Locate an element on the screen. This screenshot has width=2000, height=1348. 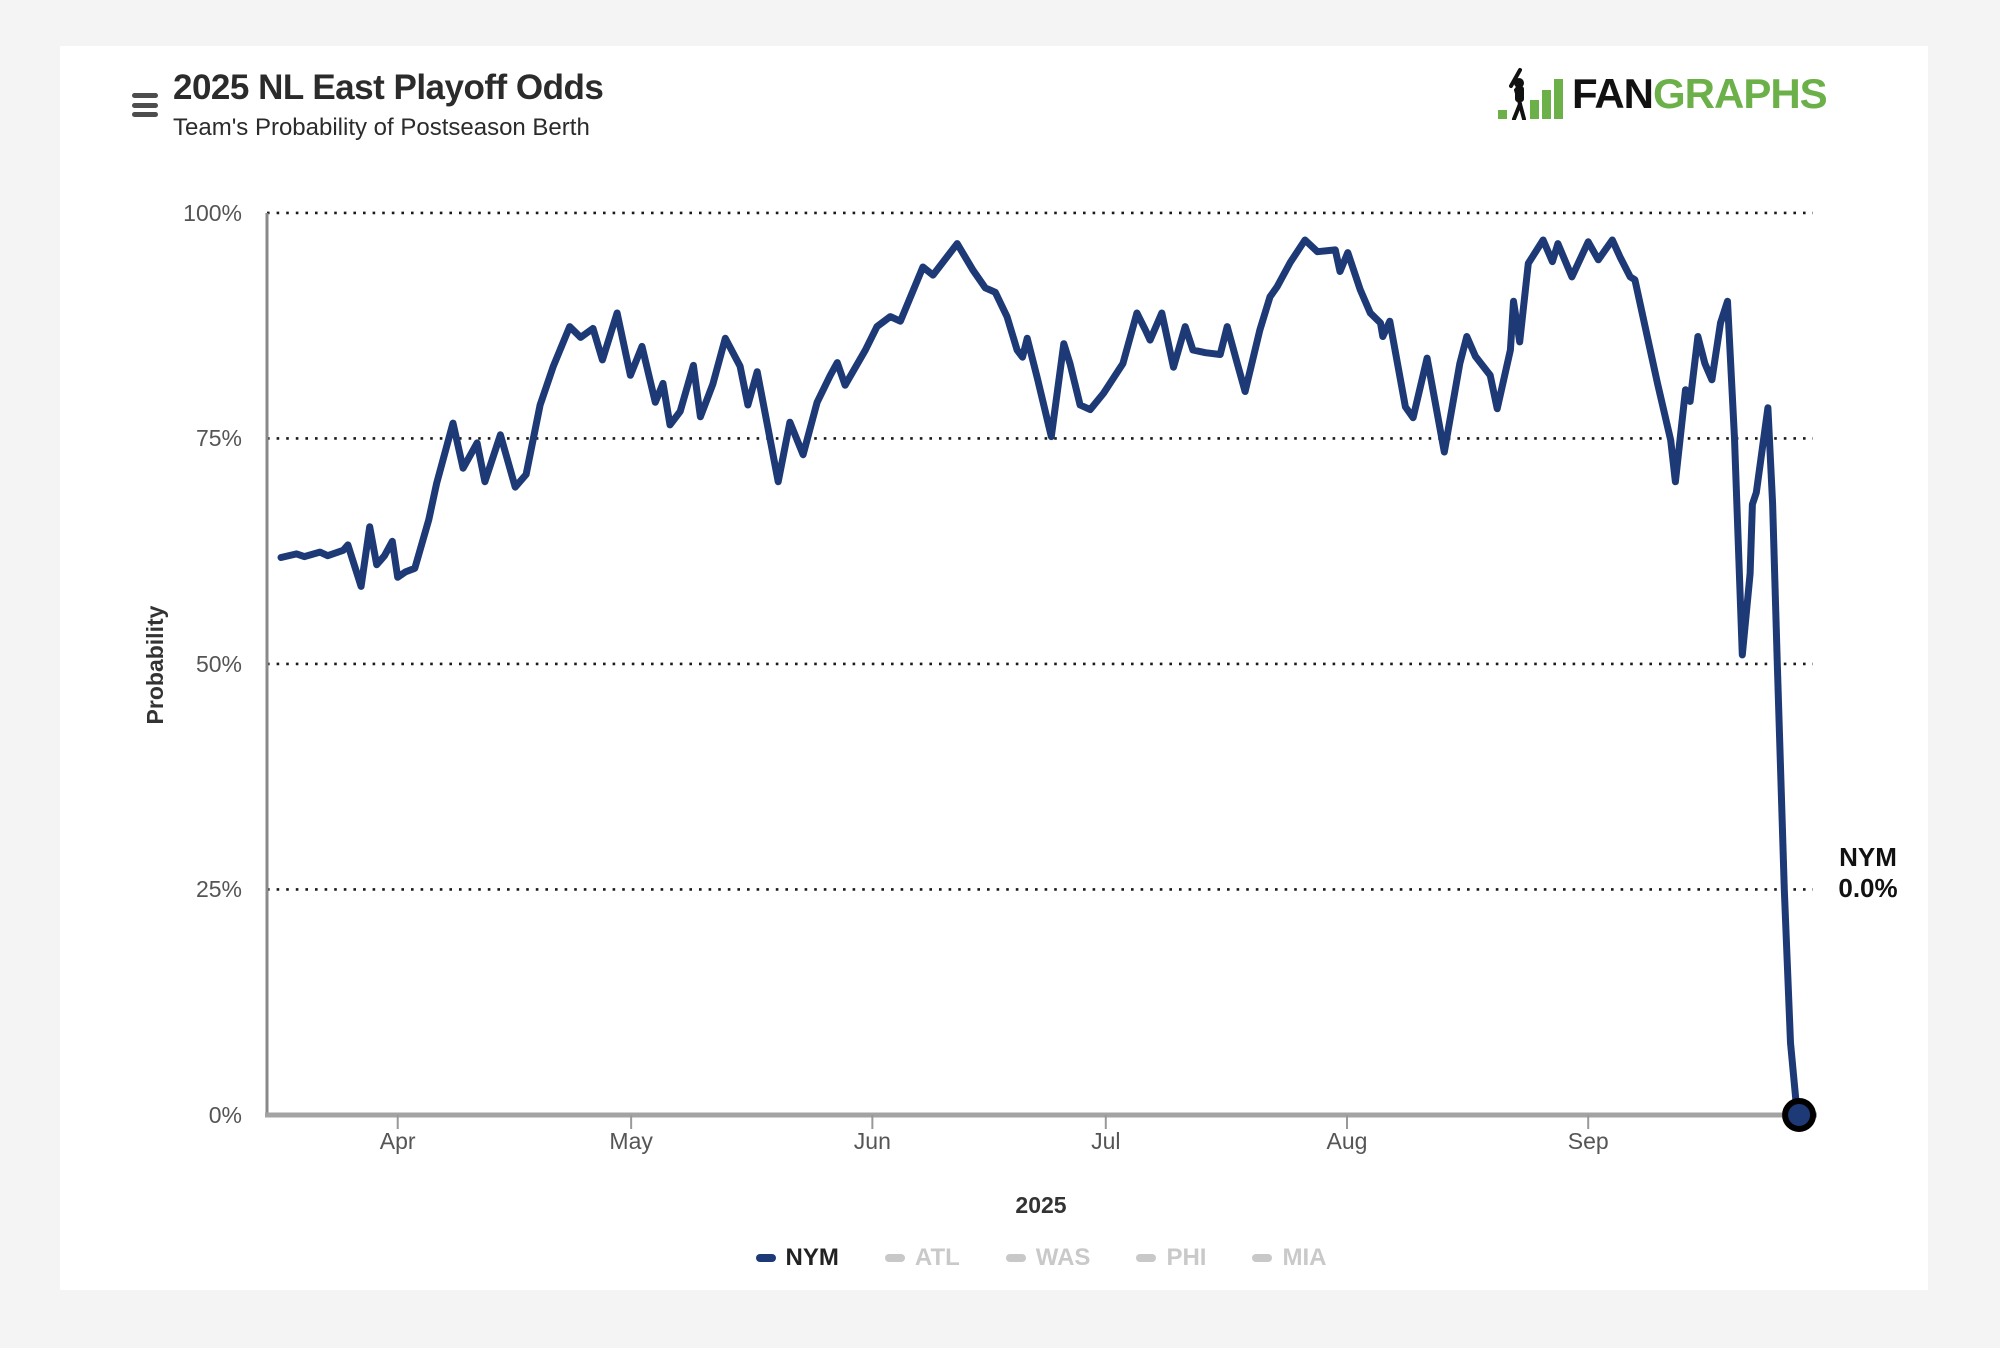
legend-item-was: WAS is located at coordinates (1048, 1258).